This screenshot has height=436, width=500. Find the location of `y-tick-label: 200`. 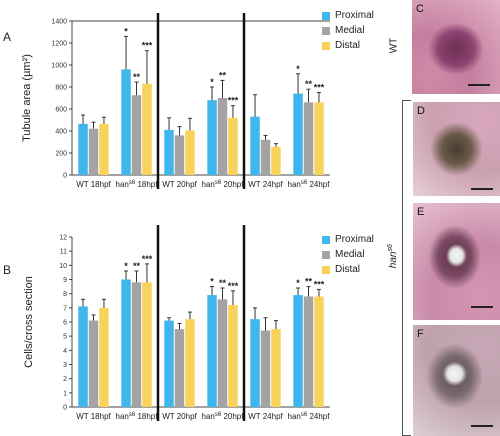

y-tick-label: 200 is located at coordinates (61, 154).